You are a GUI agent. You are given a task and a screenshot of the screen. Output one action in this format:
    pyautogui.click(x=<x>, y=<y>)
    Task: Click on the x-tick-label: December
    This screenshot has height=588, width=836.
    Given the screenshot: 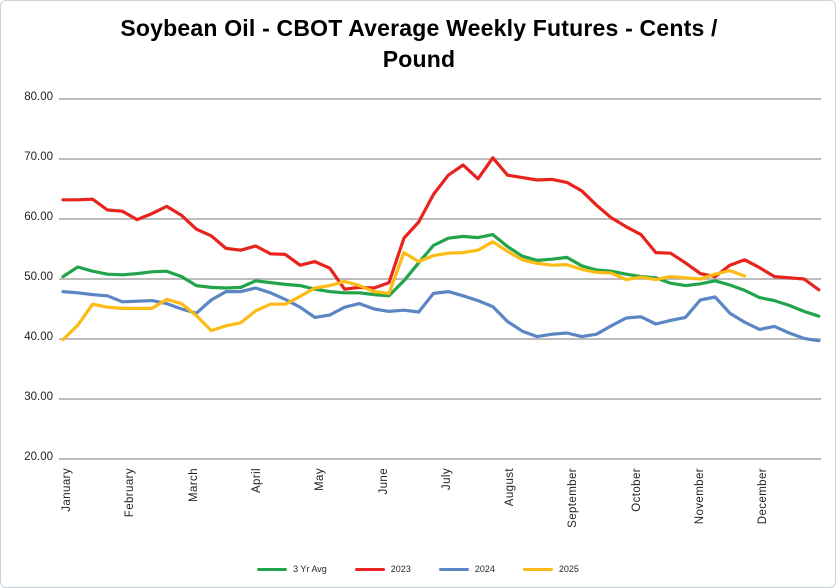 What is the action you would take?
    pyautogui.click(x=763, y=496)
    